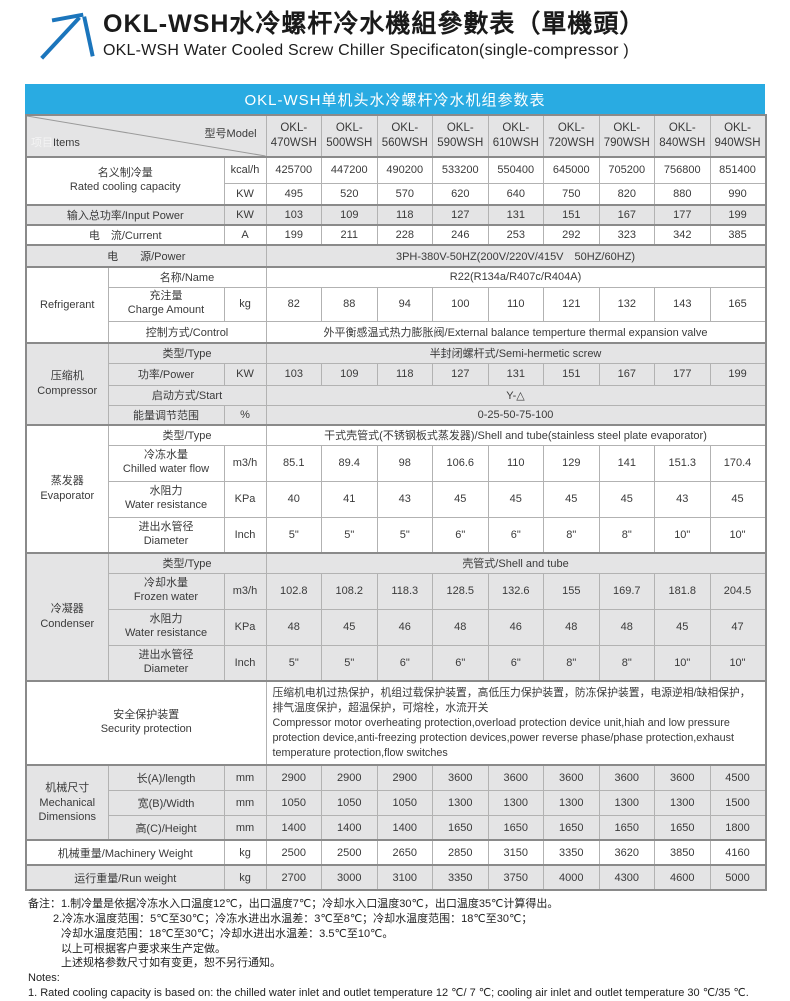 The height and width of the screenshot is (1001, 790). Describe the element at coordinates (571, 194) in the screenshot. I see `spec-value-cell: 750` at that location.